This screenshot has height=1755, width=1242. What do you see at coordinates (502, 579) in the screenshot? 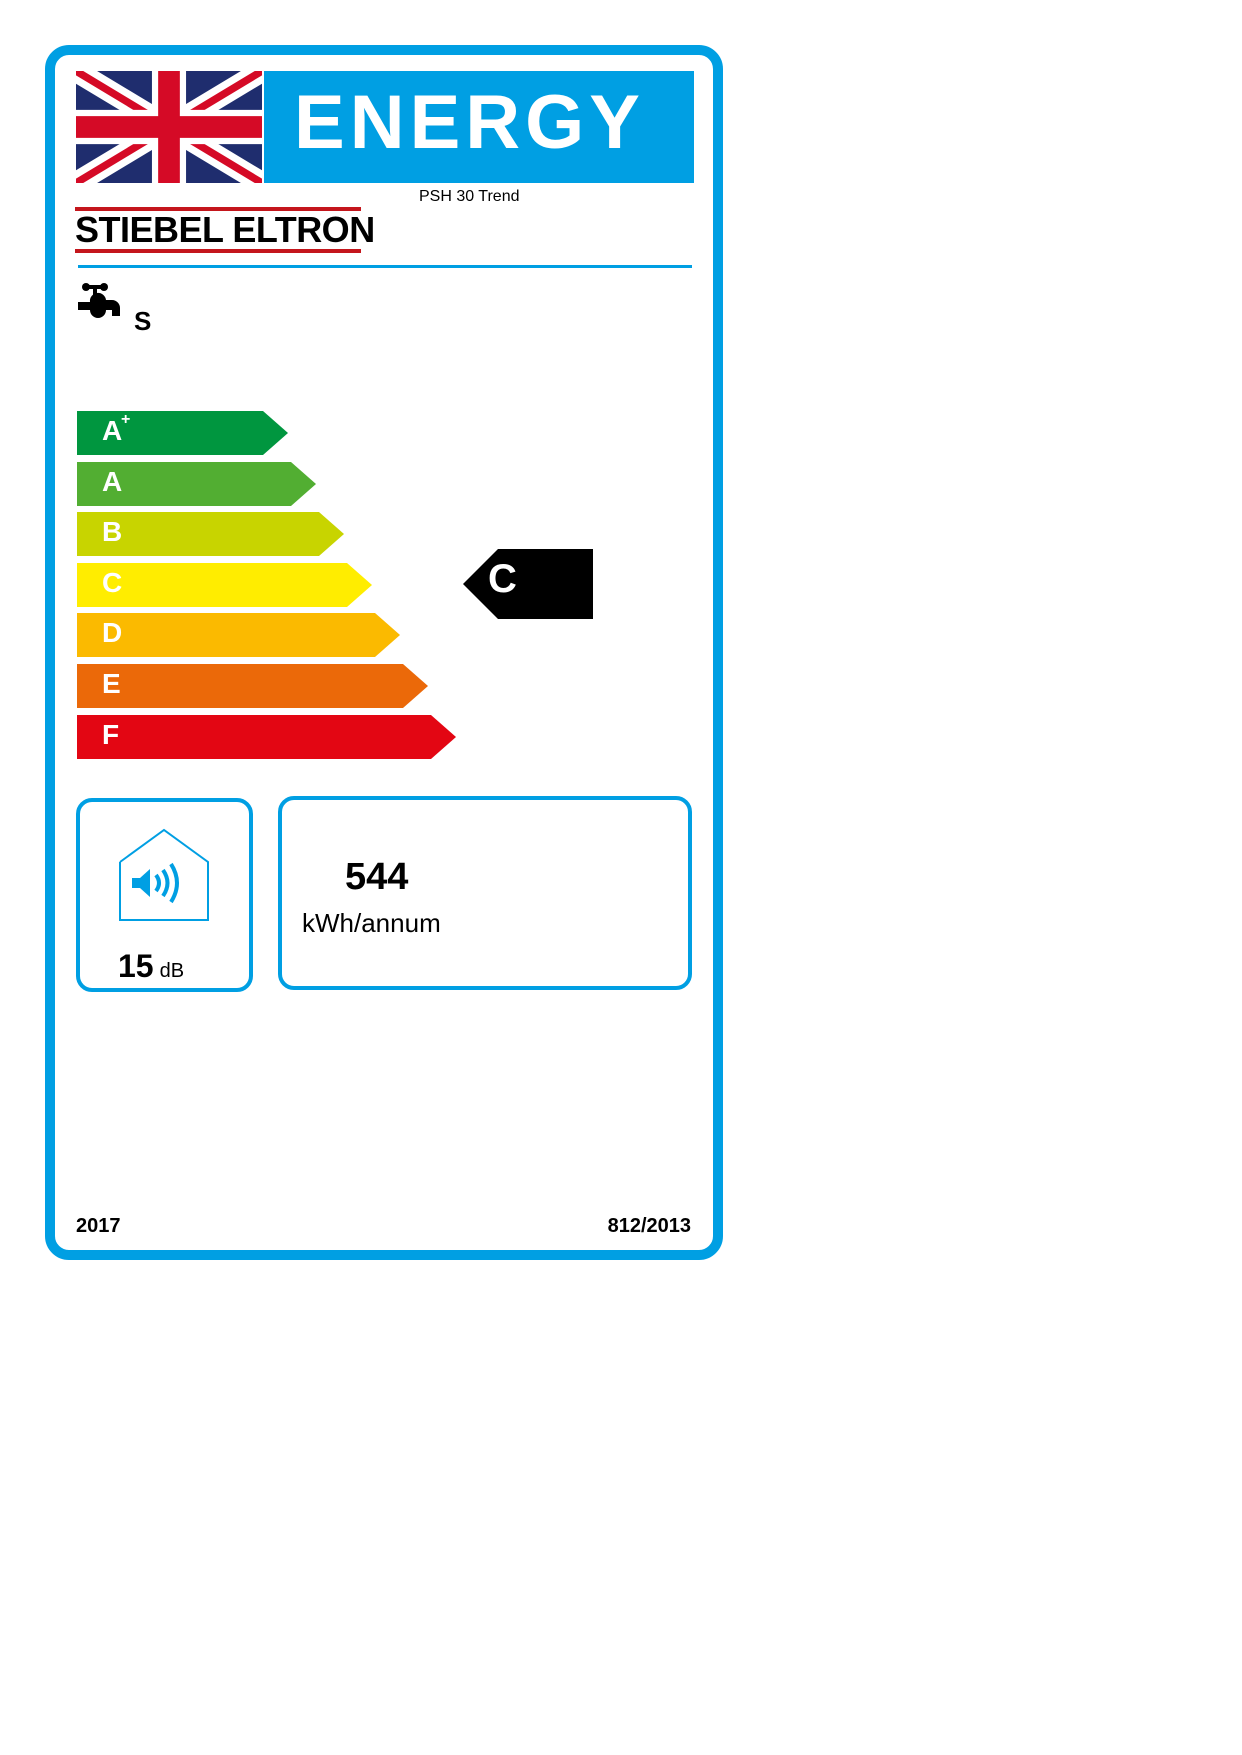
I see `rating-class: C` at bounding box center [502, 579].